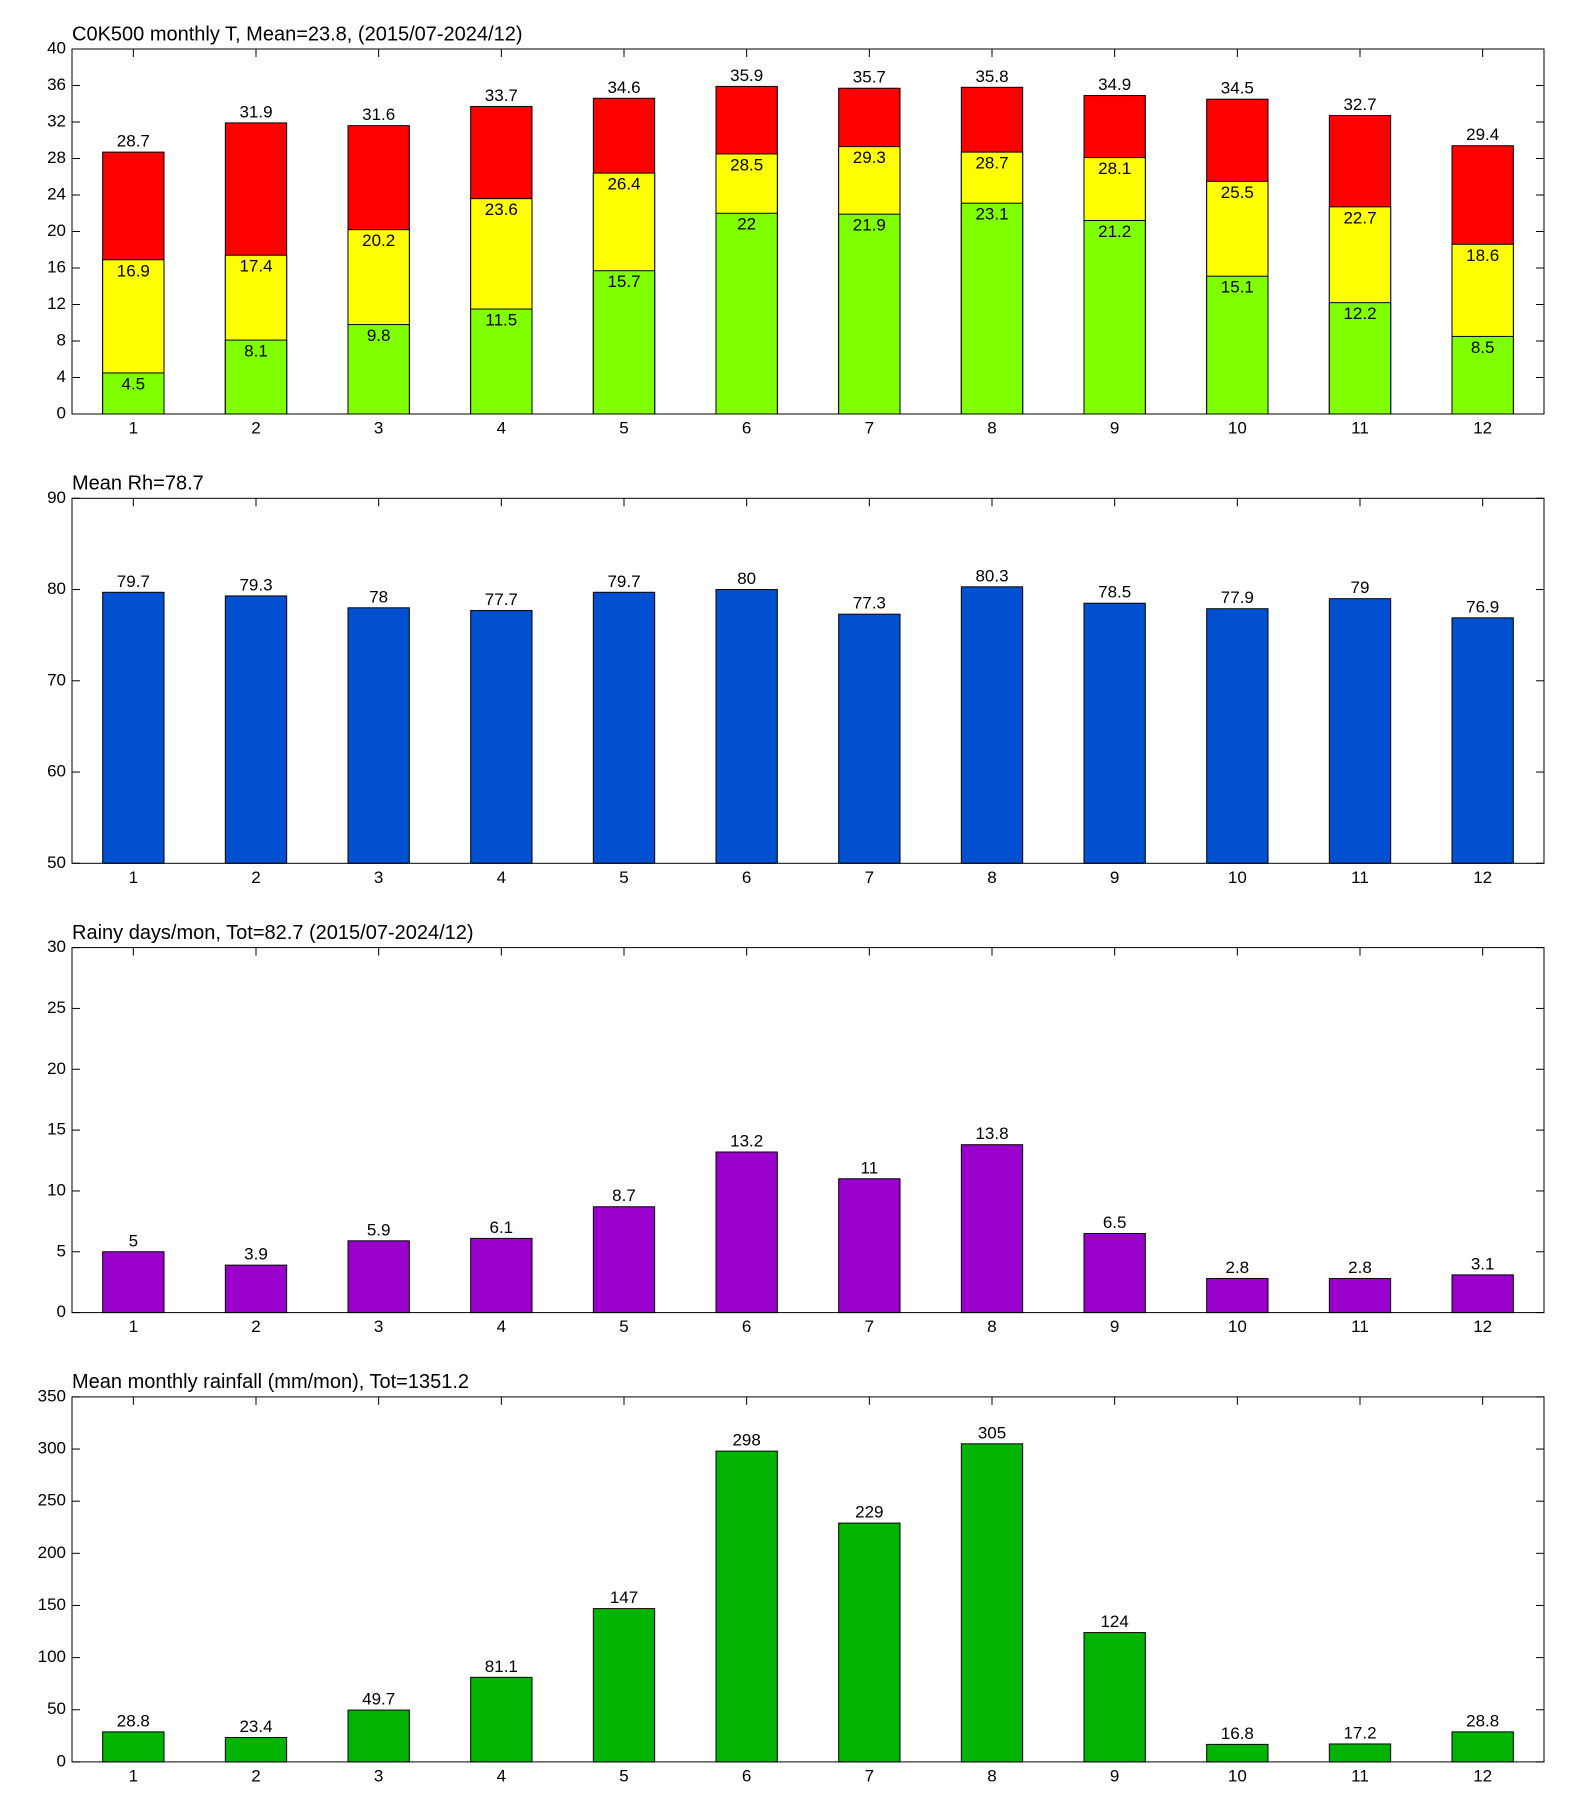 This screenshot has width=1580, height=1800. Describe the element at coordinates (56, 1129) in the screenshot. I see `y-tick-label: 15` at that location.